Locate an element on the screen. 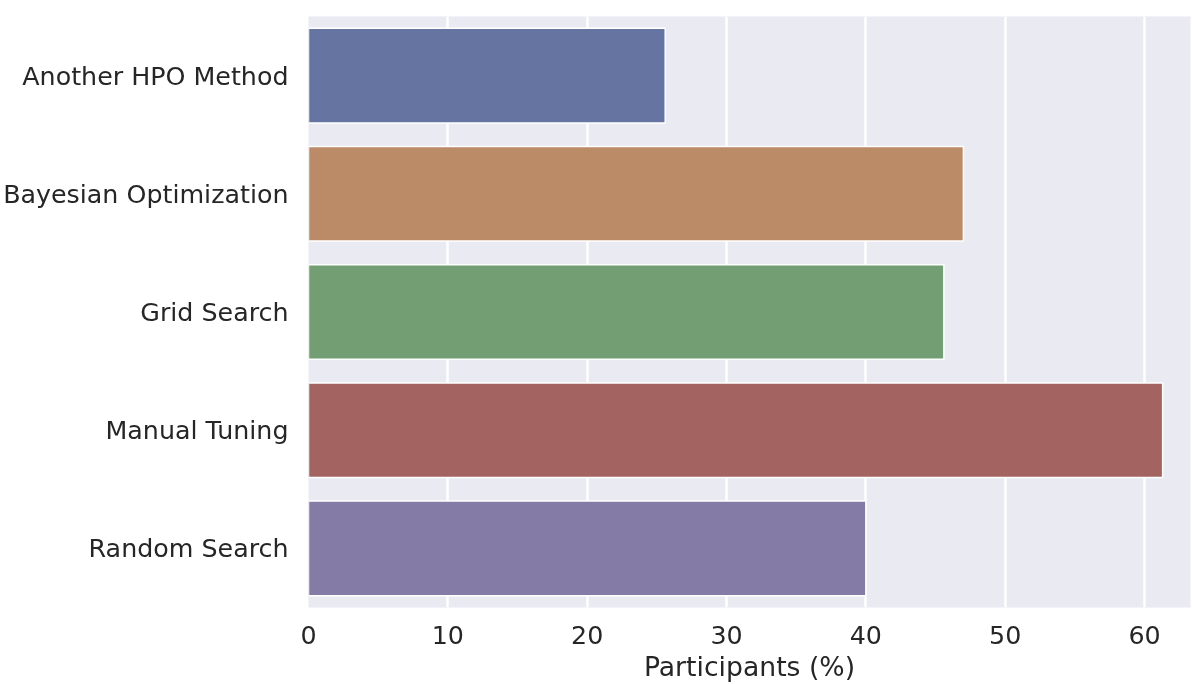 Image resolution: width=1192 pixels, height=684 pixels. x-tick-label: 10 is located at coordinates (447, 634).